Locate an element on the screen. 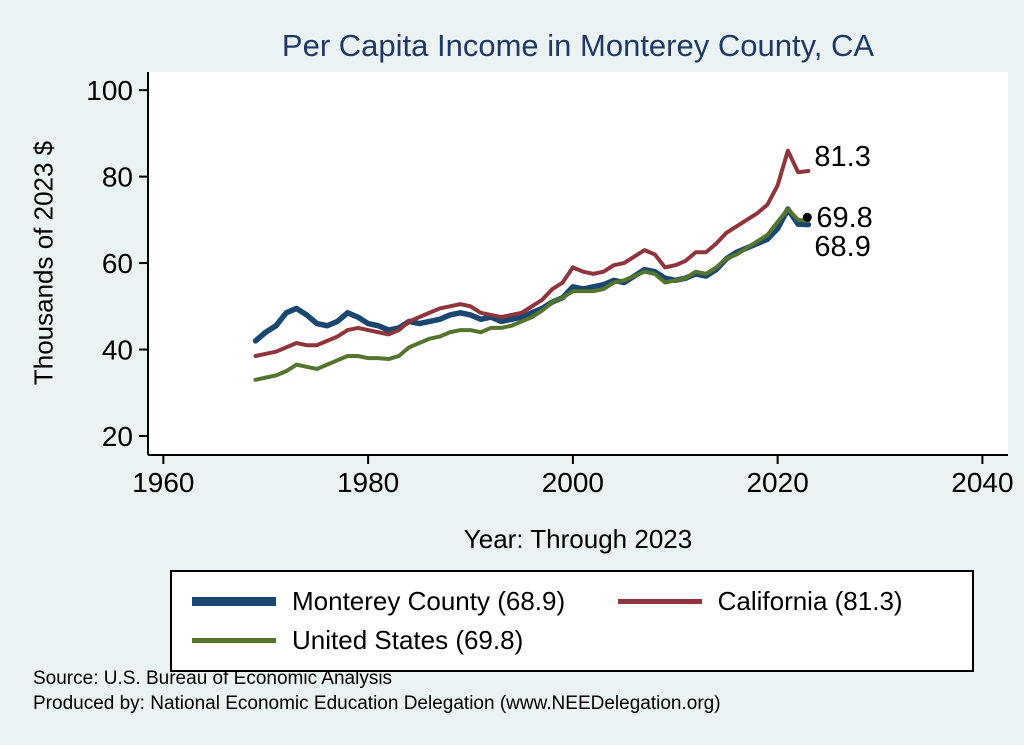 The width and height of the screenshot is (1024, 745). x-tick-label: 1960 is located at coordinates (163, 482).